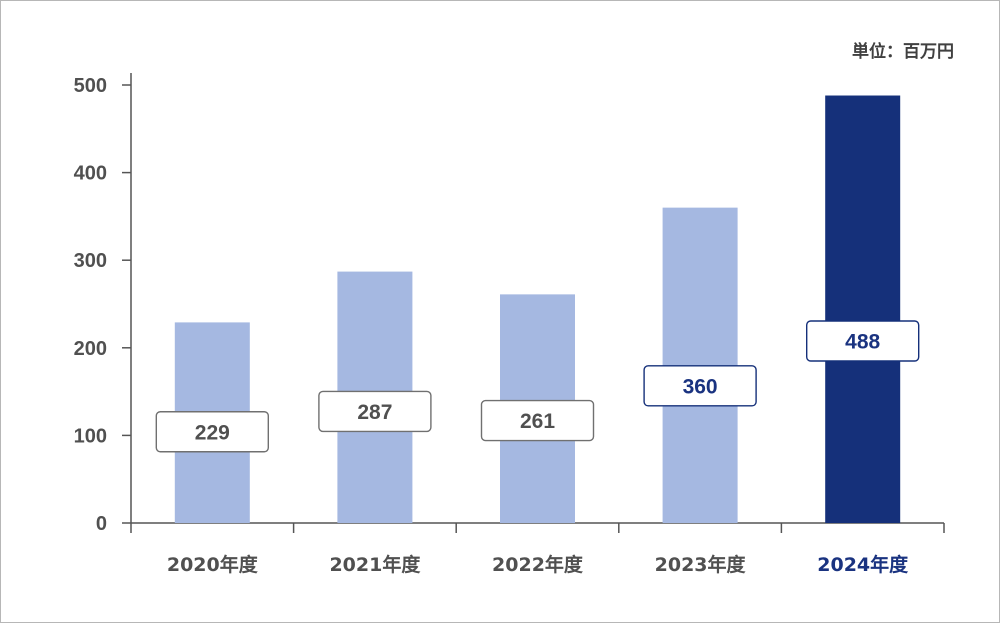  Describe the element at coordinates (213, 564) in the screenshot. I see `category-label: 2020年度` at that location.